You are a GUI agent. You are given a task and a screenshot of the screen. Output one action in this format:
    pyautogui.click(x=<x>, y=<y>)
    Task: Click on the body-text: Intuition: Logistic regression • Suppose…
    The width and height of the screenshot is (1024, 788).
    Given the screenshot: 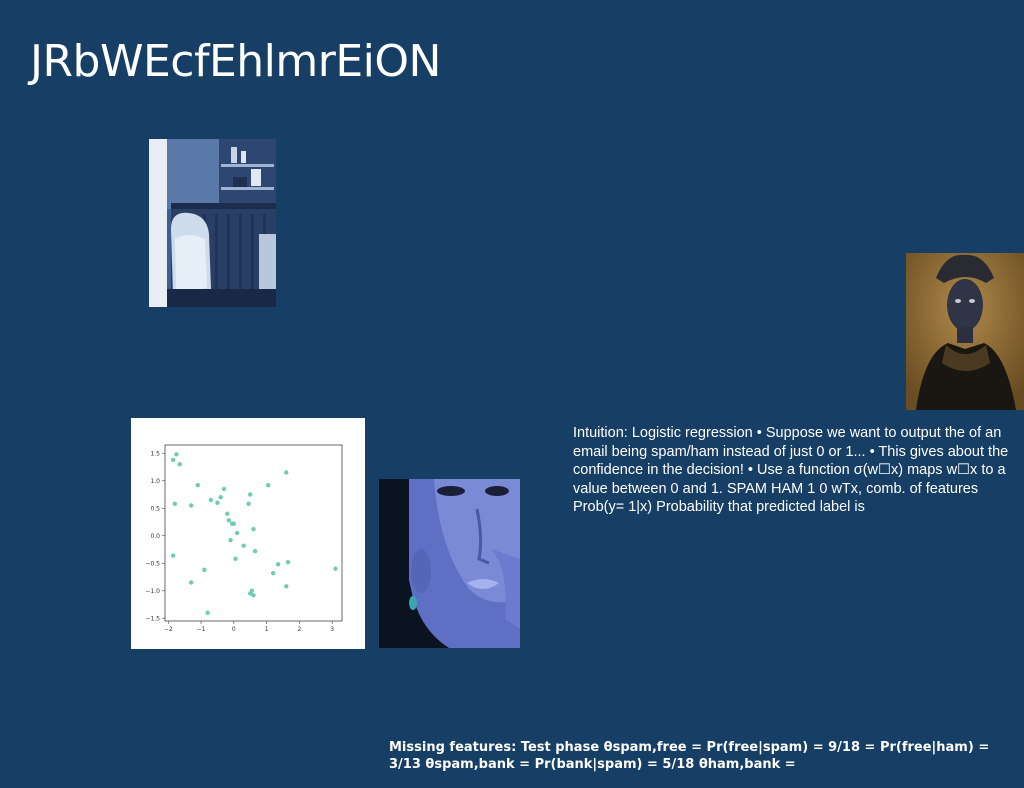 What is the action you would take?
    pyautogui.click(x=791, y=470)
    